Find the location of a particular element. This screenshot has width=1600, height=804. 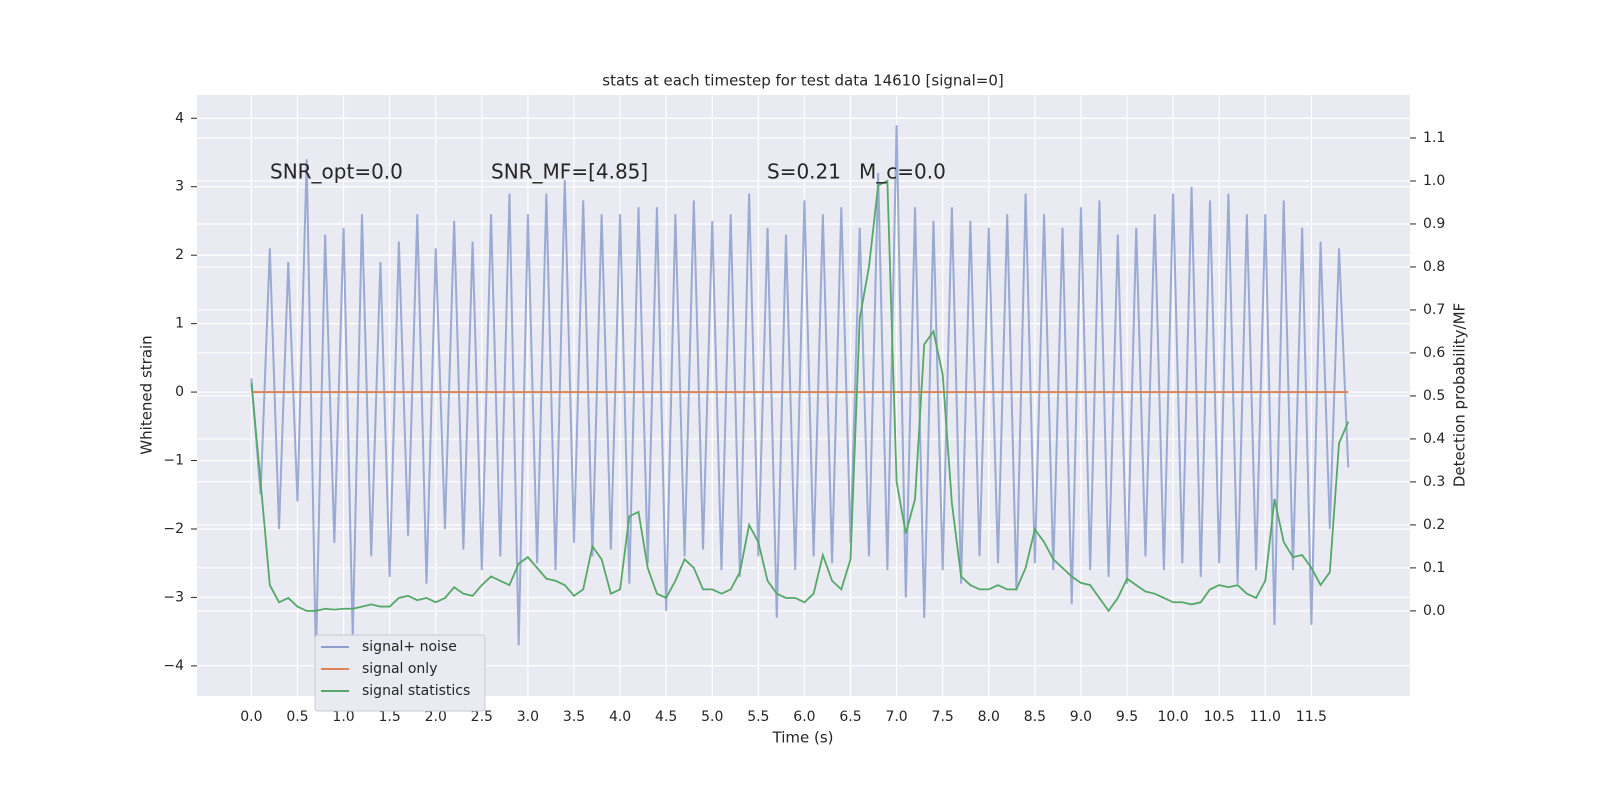

y2-tick-label: 0.2 is located at coordinates (1434, 525).